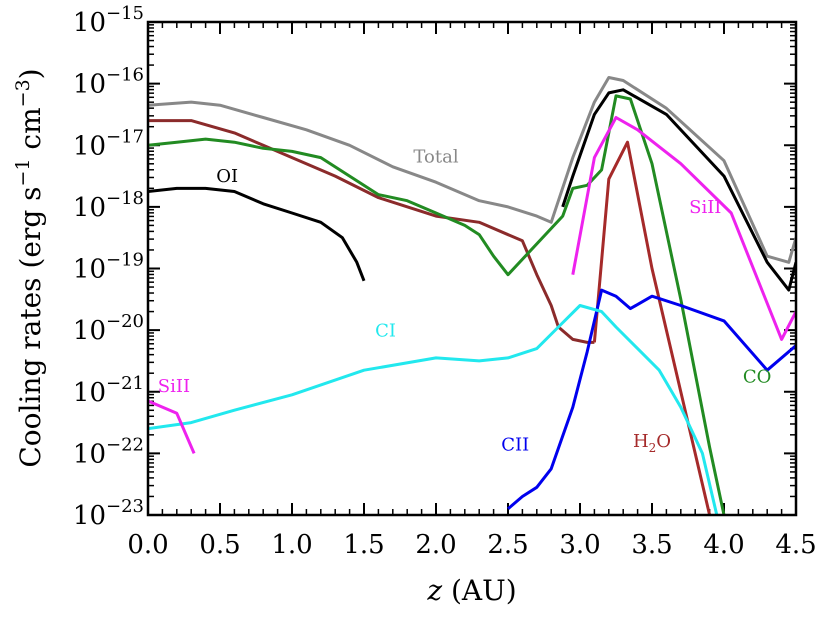 Image resolution: width=822 pixels, height=617 pixels. Describe the element at coordinates (795, 545) in the screenshot. I see `x-tick-label: 4.5` at that location.